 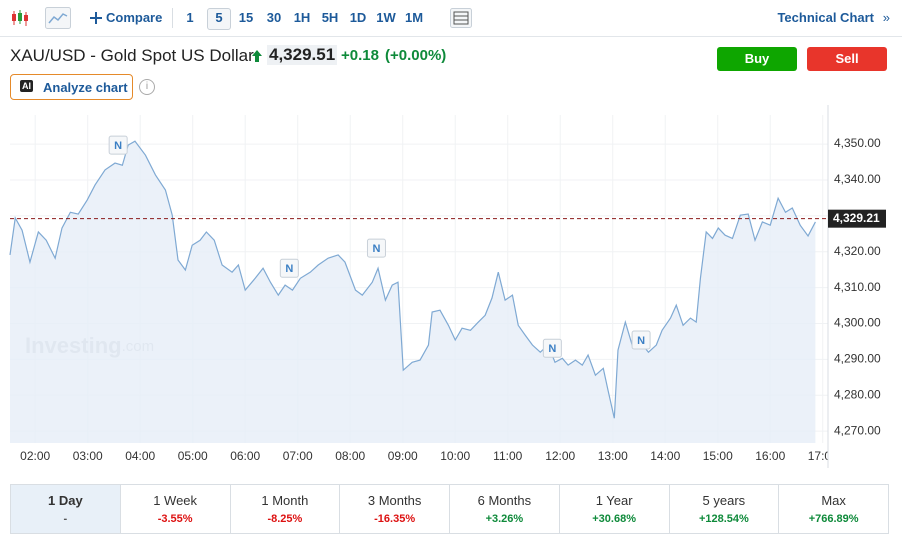 What do you see at coordinates (757, 59) in the screenshot?
I see `buy-button: Buy` at bounding box center [757, 59].